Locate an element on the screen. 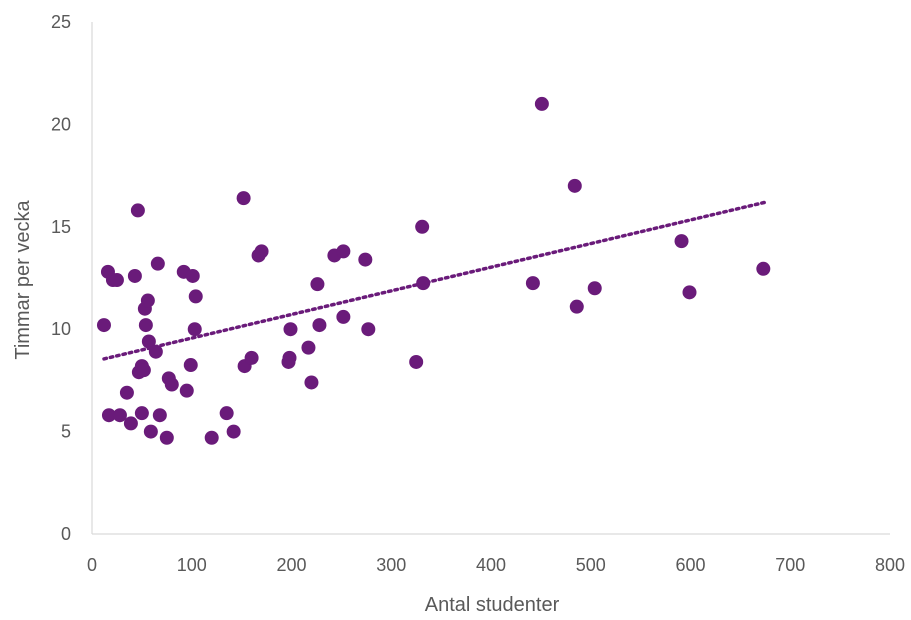 The image size is (911, 620). x-tick-label: 800 is located at coordinates (890, 565).